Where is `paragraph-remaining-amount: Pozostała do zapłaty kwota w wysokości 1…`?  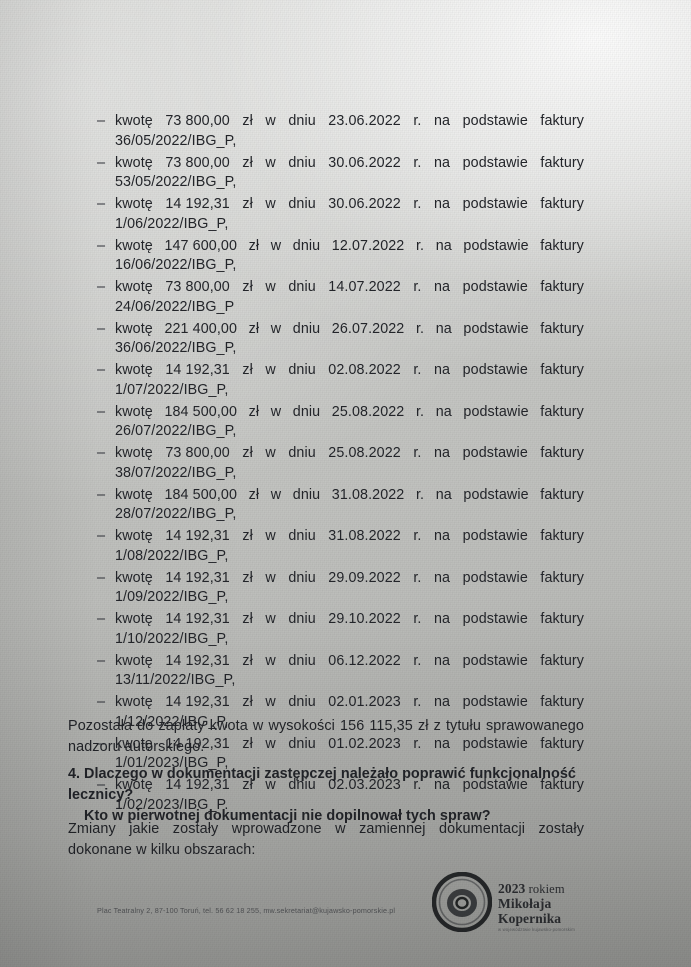
paragraph-remaining-amount: Pozostała do zapłaty kwota w wysokości 1… is located at coordinates (326, 736).